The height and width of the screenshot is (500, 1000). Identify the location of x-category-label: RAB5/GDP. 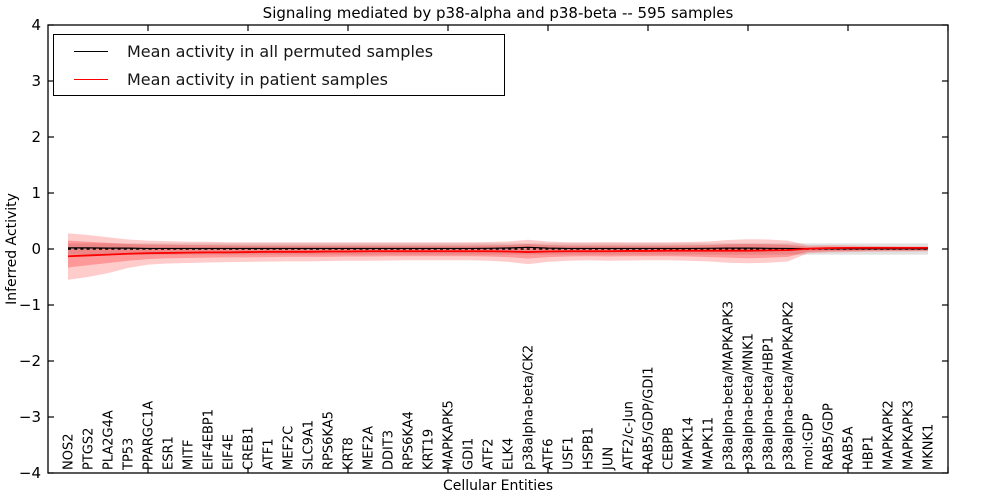
(828, 436).